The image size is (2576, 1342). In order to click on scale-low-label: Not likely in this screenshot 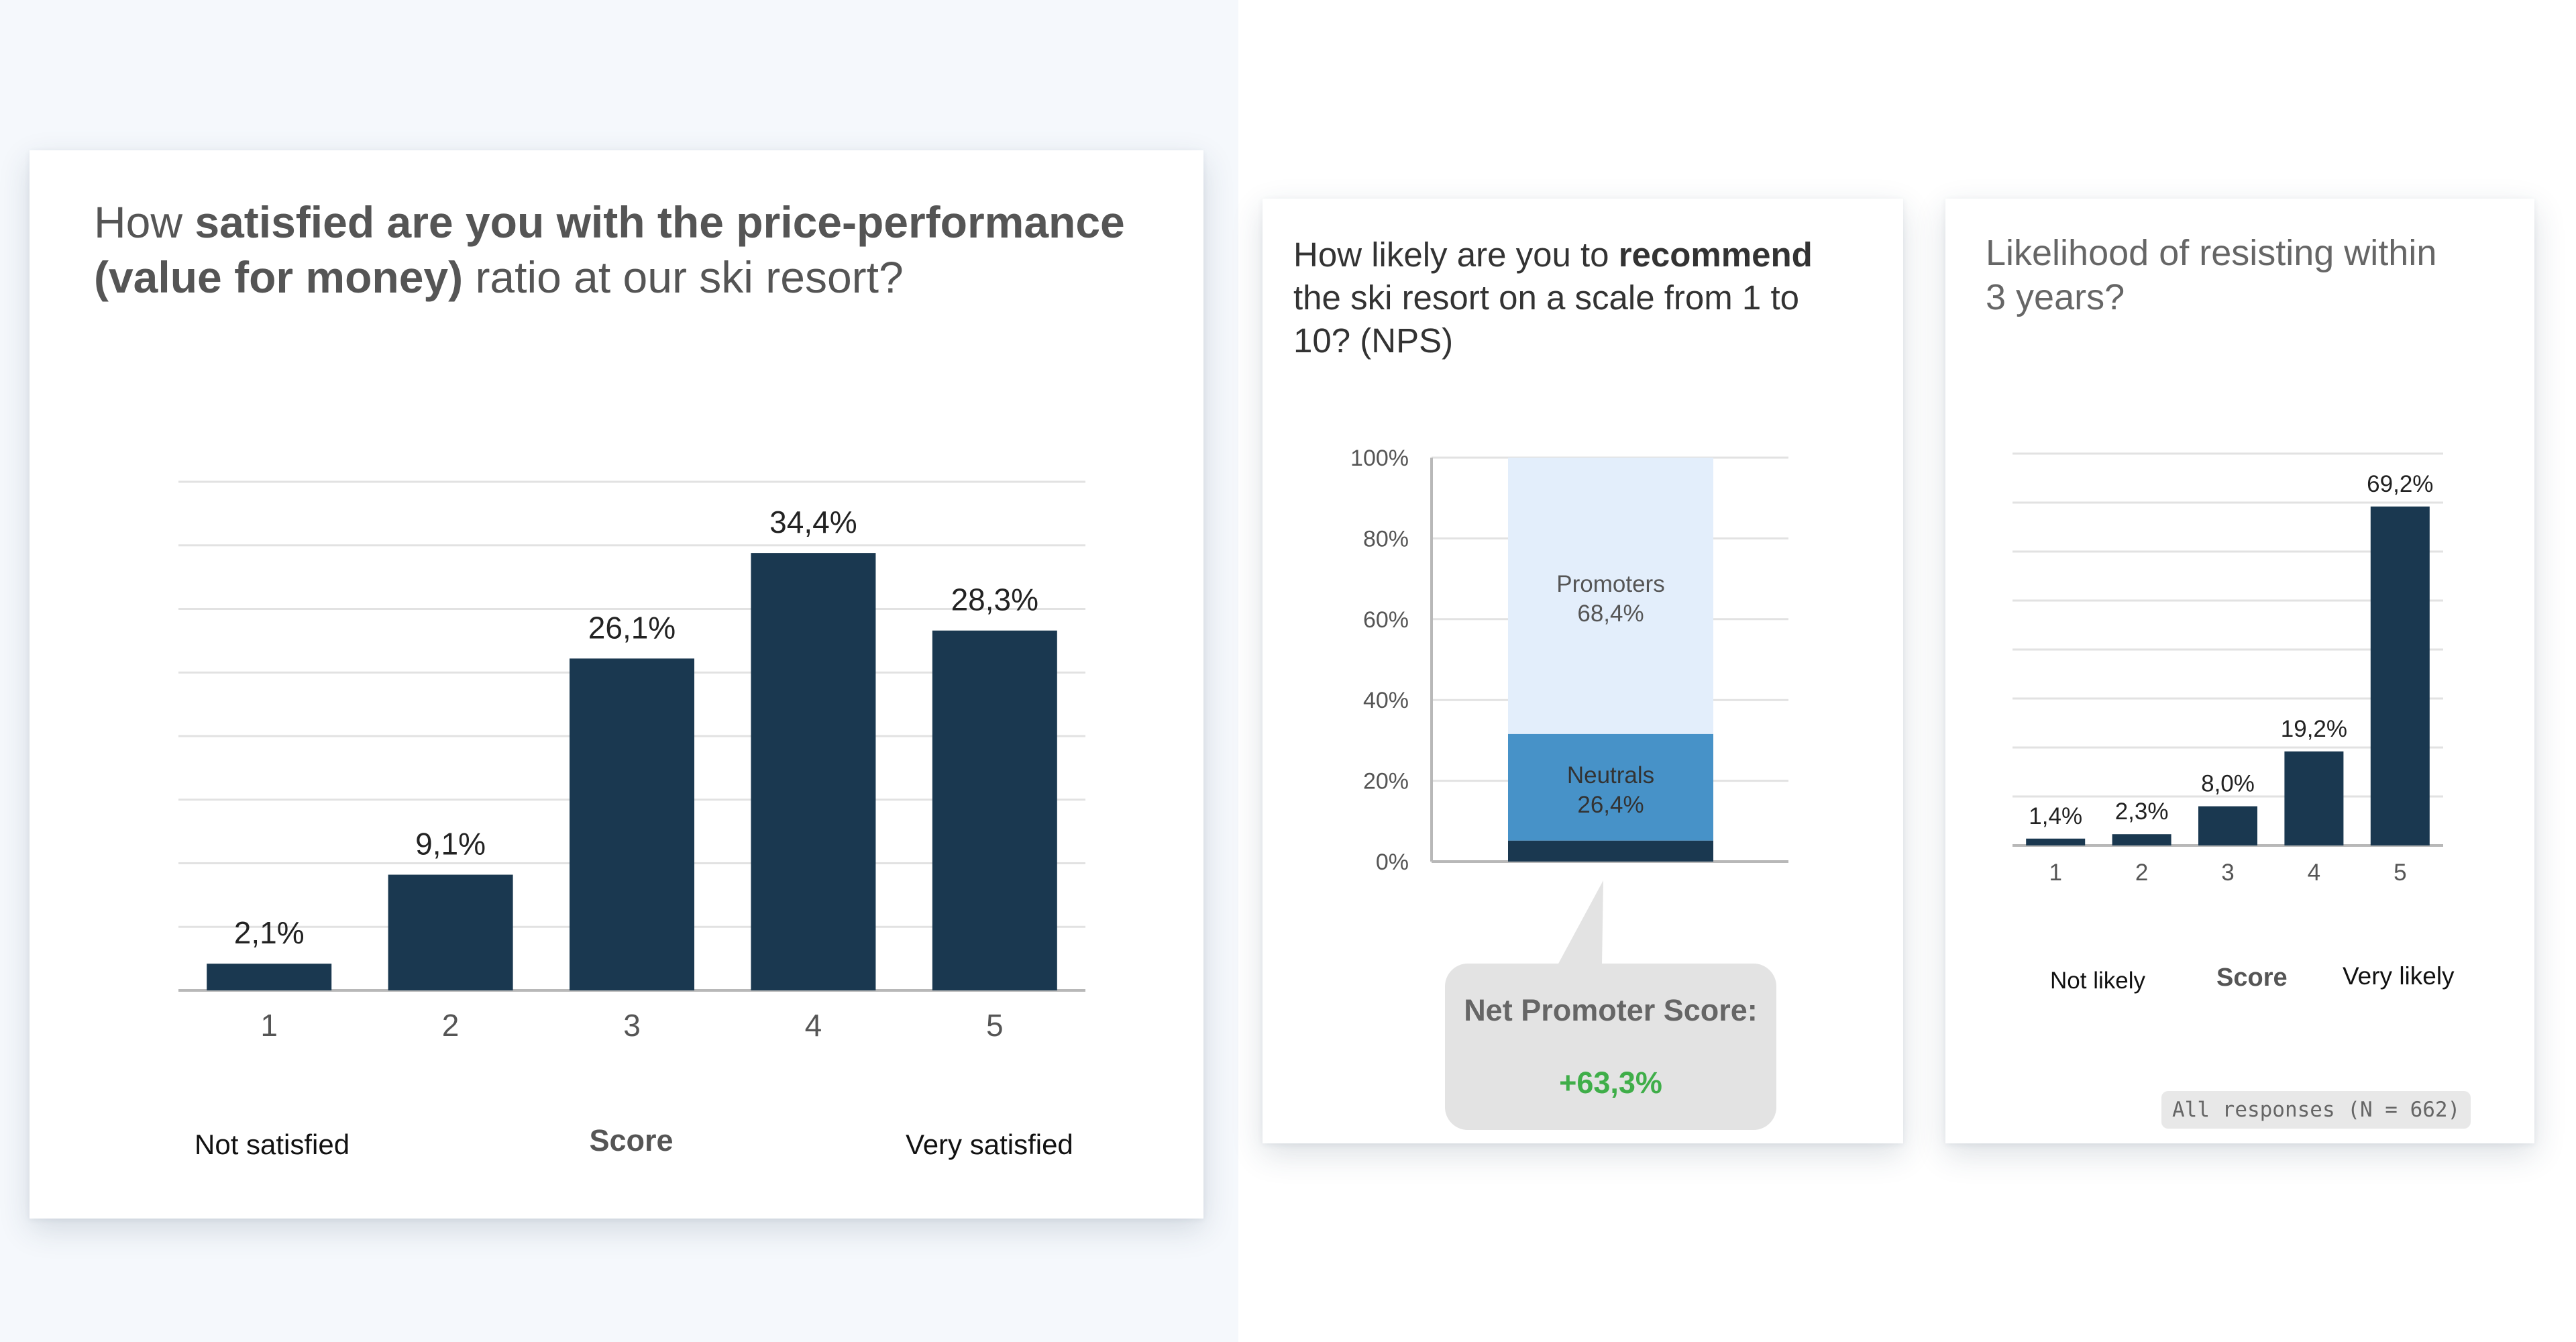, I will do `click(2097, 981)`.